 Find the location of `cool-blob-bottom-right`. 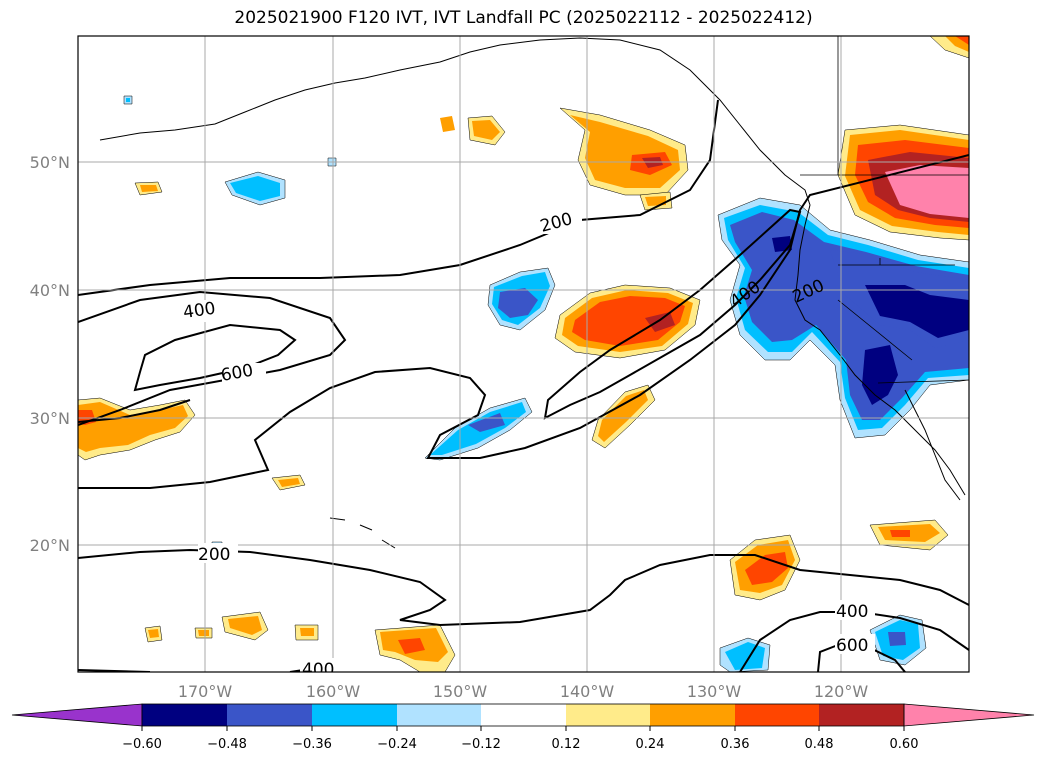

cool-blob-bottom-right is located at coordinates (823, 643).